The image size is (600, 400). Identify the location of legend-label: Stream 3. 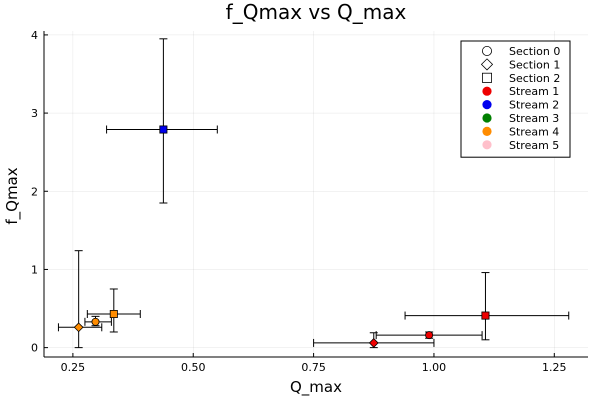
(534, 118).